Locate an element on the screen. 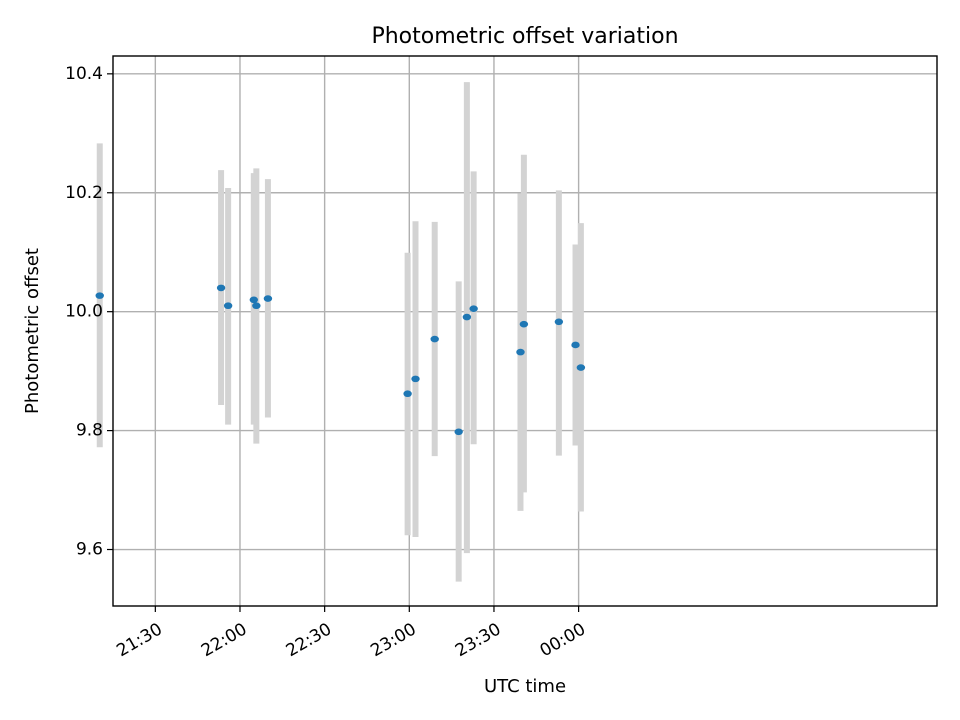  x-tick-label: 23:30 is located at coordinates (478, 640).